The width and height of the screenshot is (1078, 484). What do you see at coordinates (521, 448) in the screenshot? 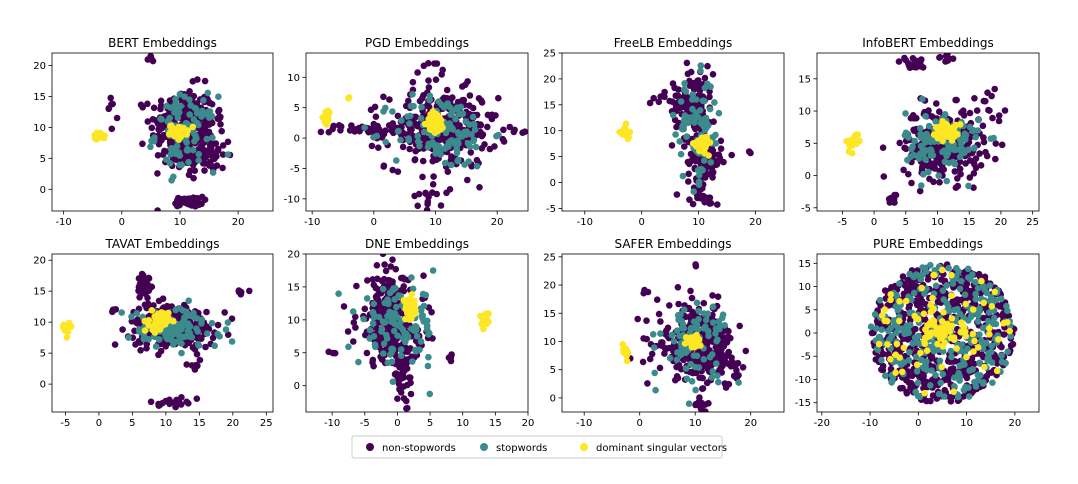
I see `legend-label-stopwords: stopwords` at bounding box center [521, 448].